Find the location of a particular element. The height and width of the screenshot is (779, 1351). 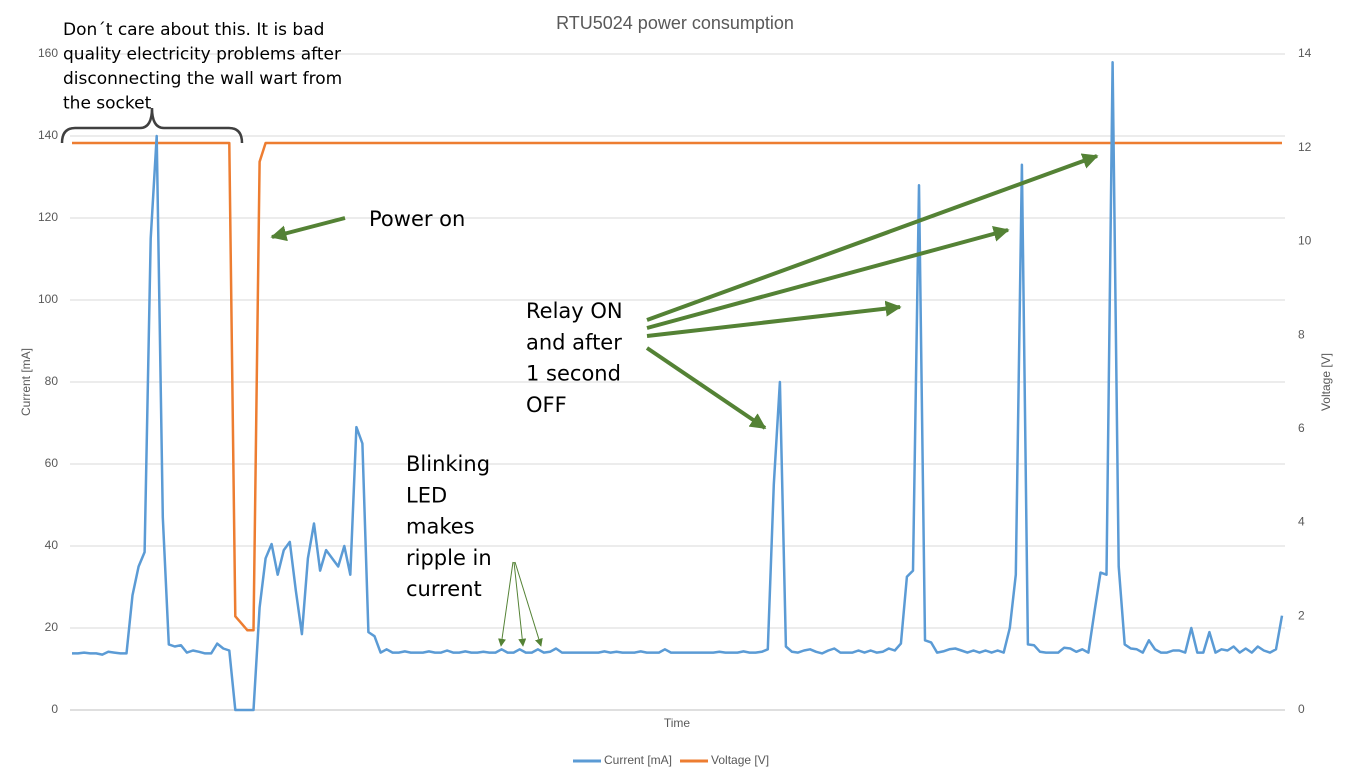

y-tick-label: 40 is located at coordinates (52, 545).